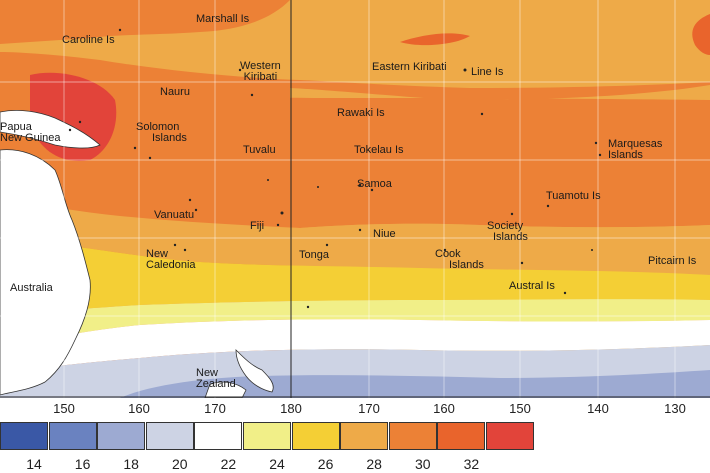 The width and height of the screenshot is (710, 473). I want to click on label-line: Zealand, so click(216, 384).